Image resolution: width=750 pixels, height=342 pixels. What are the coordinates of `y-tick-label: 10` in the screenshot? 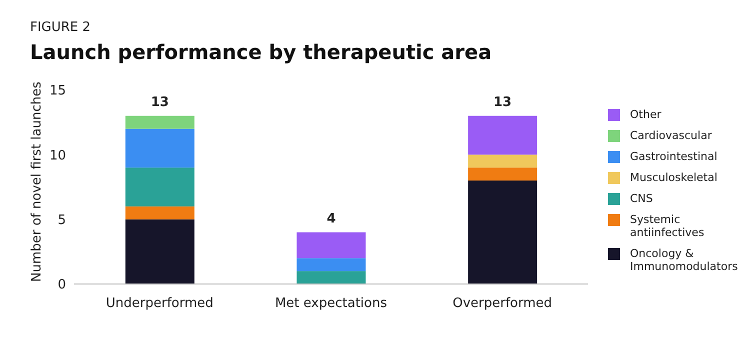 It's located at (57, 156).